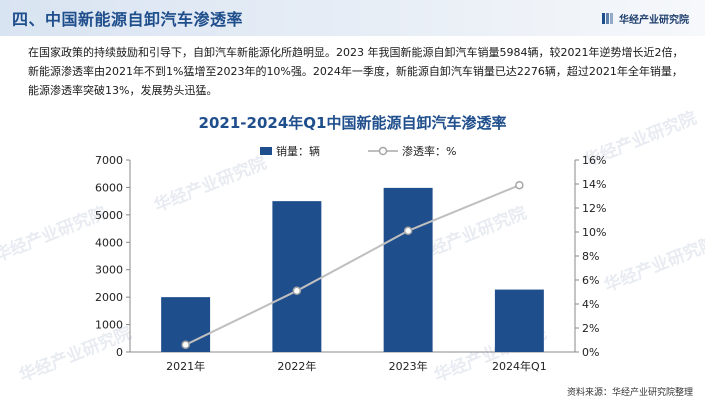 This screenshot has height=400, width=705. What do you see at coordinates (128, 19) in the screenshot?
I see `page-title: 四、中国新能源自卸汽车渗透率` at bounding box center [128, 19].